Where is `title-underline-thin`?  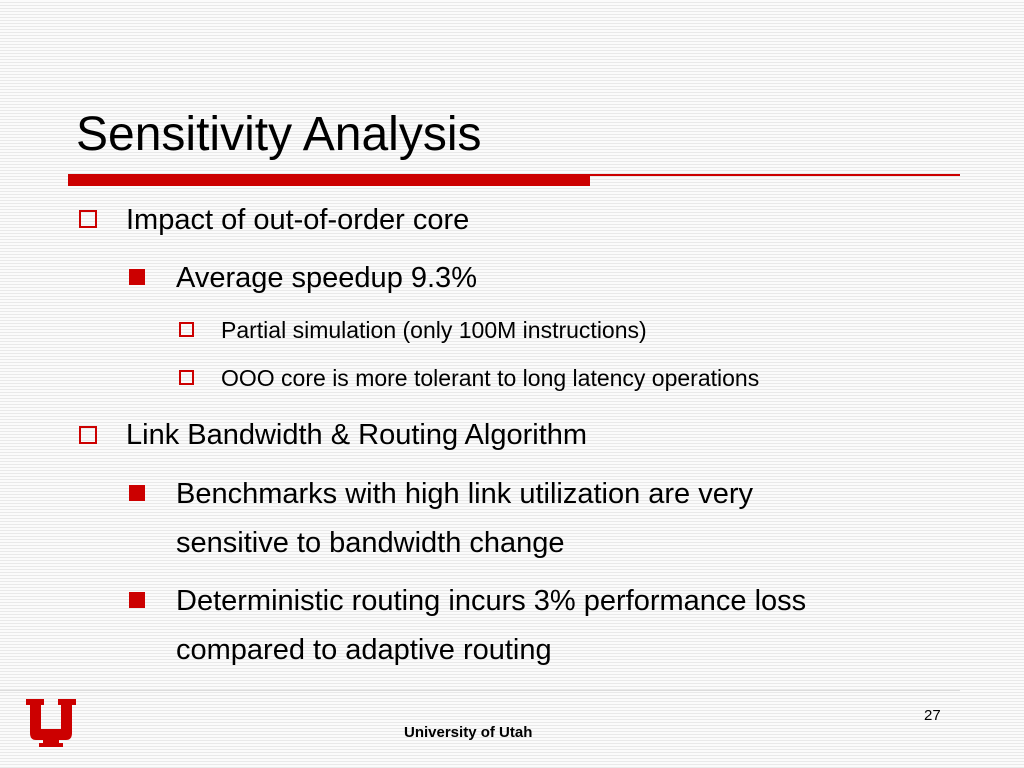
title-underline-thin is located at coordinates (775, 175).